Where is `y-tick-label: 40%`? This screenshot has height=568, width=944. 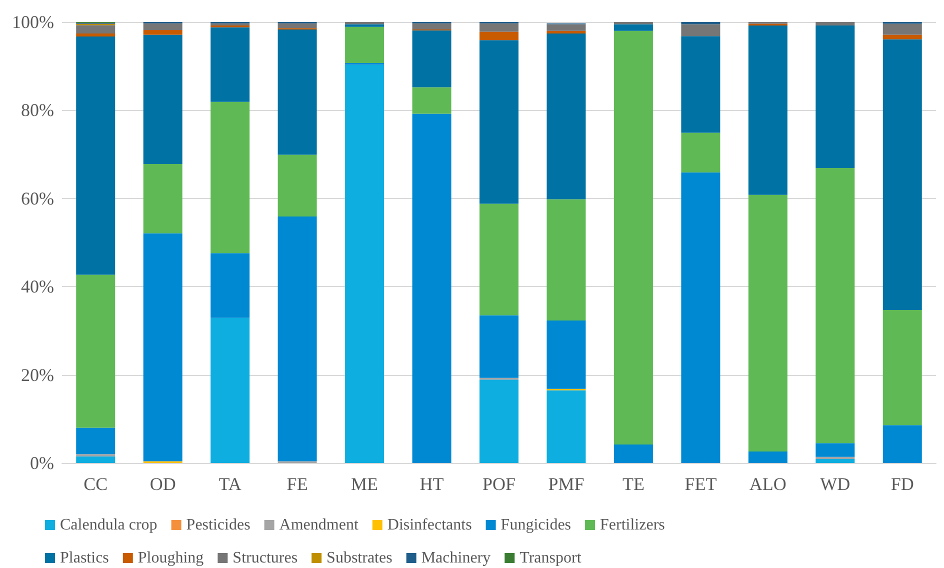 y-tick-label: 40% is located at coordinates (37, 286).